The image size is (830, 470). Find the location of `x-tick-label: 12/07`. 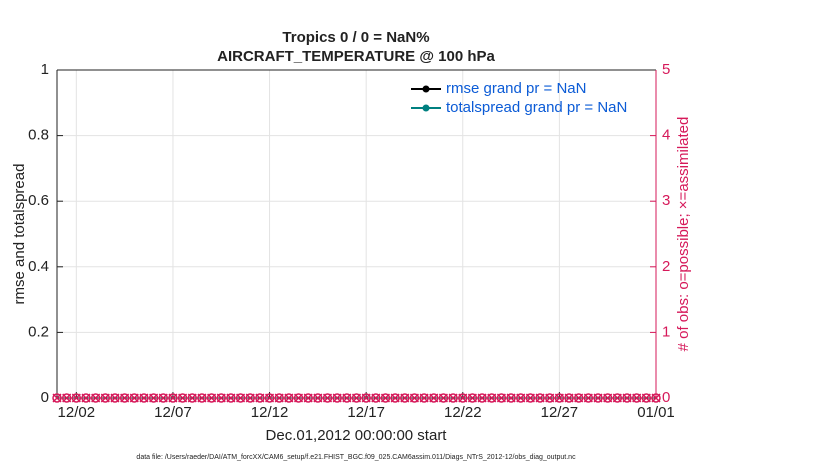

x-tick-label: 12/07 is located at coordinates (173, 412).